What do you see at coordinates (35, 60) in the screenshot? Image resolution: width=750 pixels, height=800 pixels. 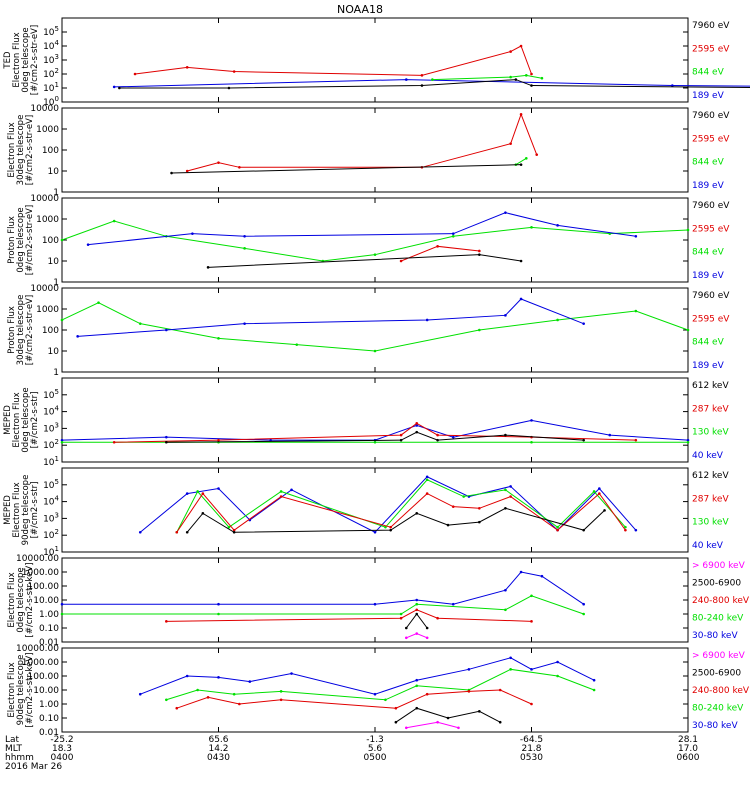 I see `y-axis-label: [#/cm2-s-str-eV]` at bounding box center [35, 60].